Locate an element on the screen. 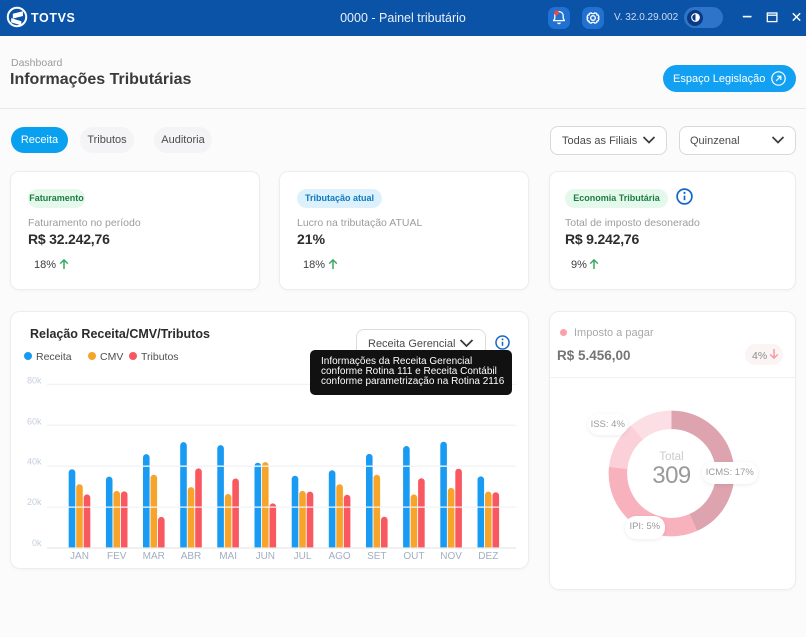  svg-text: SET is located at coordinates (376, 556).